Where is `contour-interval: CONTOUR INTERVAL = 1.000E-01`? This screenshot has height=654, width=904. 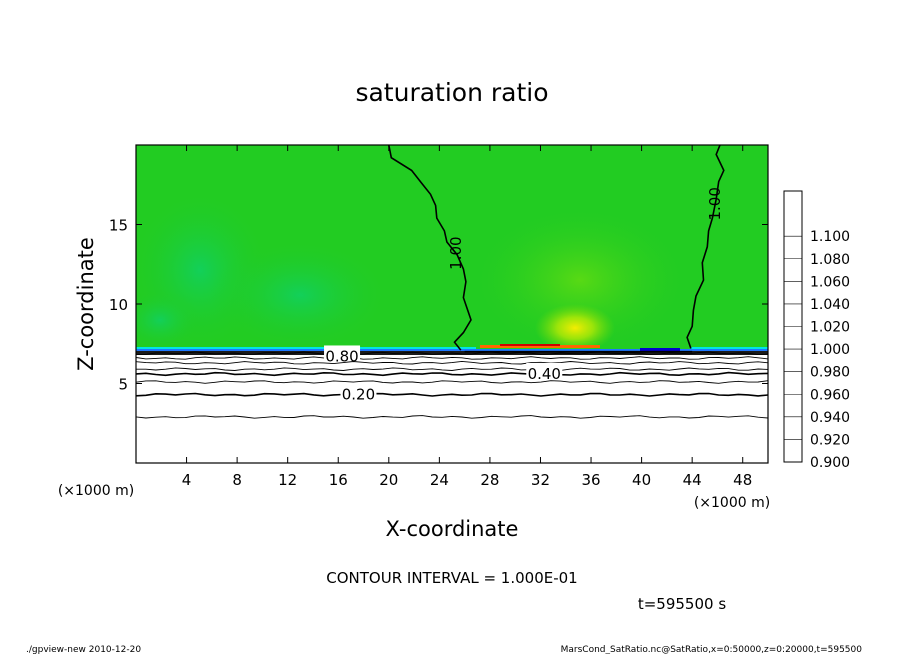
contour-interval: CONTOUR INTERVAL = 1.000E-01 is located at coordinates (451, 578).